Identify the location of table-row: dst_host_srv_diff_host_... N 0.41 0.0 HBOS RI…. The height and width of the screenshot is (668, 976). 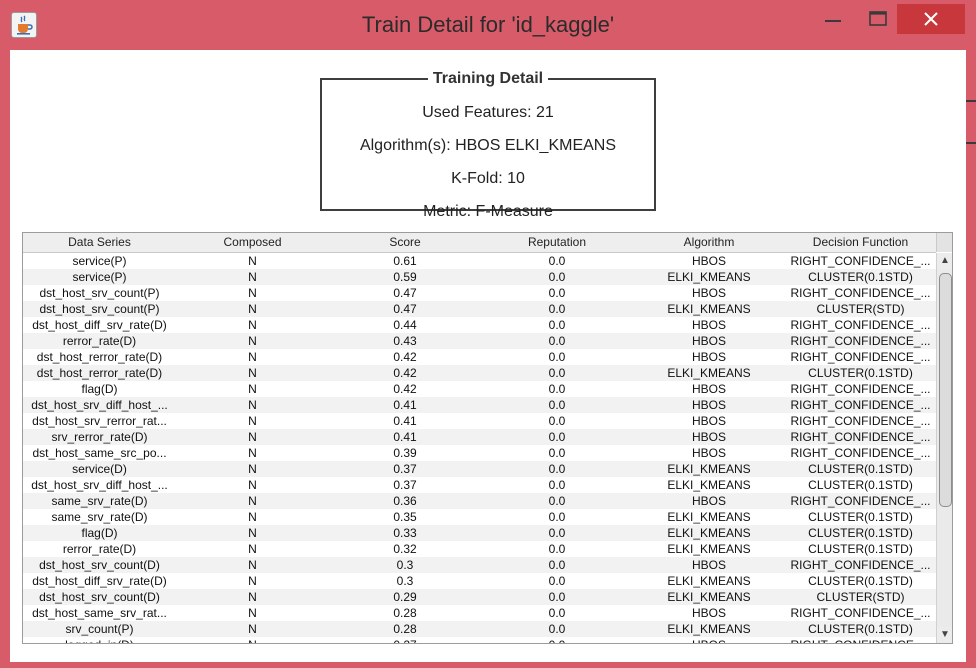
(479, 405).